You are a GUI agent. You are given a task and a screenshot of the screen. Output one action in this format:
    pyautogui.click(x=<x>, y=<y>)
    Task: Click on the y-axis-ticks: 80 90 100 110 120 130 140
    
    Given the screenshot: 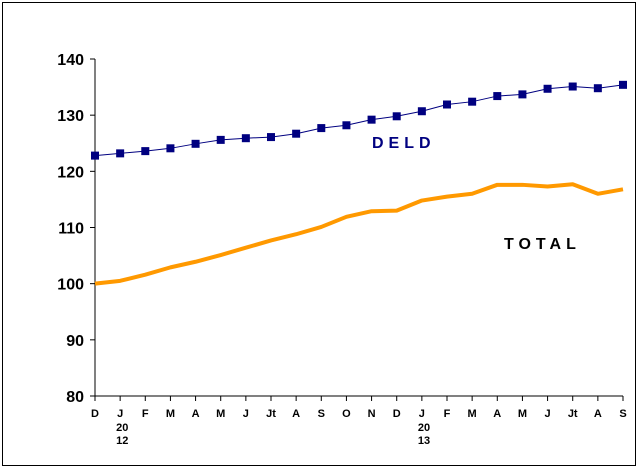 What is the action you would take?
    pyautogui.click(x=76, y=229)
    